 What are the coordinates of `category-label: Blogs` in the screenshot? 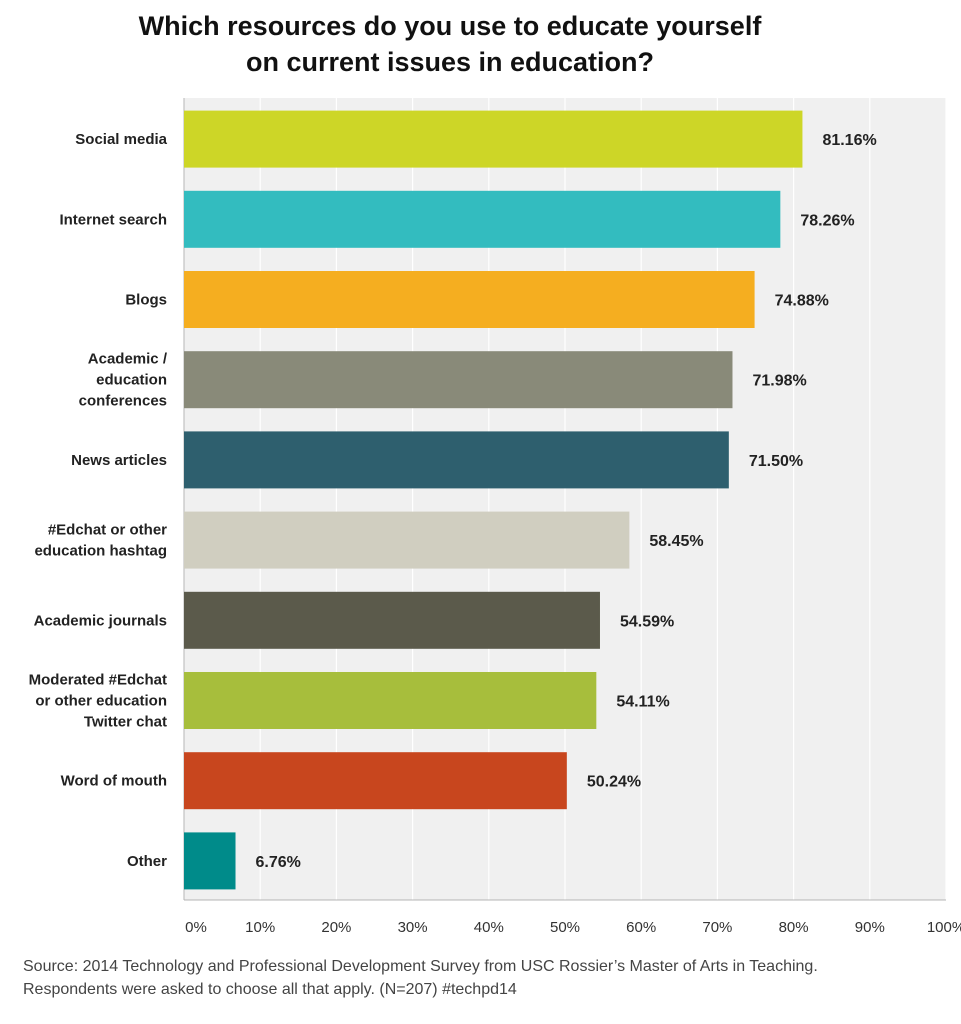 It's located at (146, 300).